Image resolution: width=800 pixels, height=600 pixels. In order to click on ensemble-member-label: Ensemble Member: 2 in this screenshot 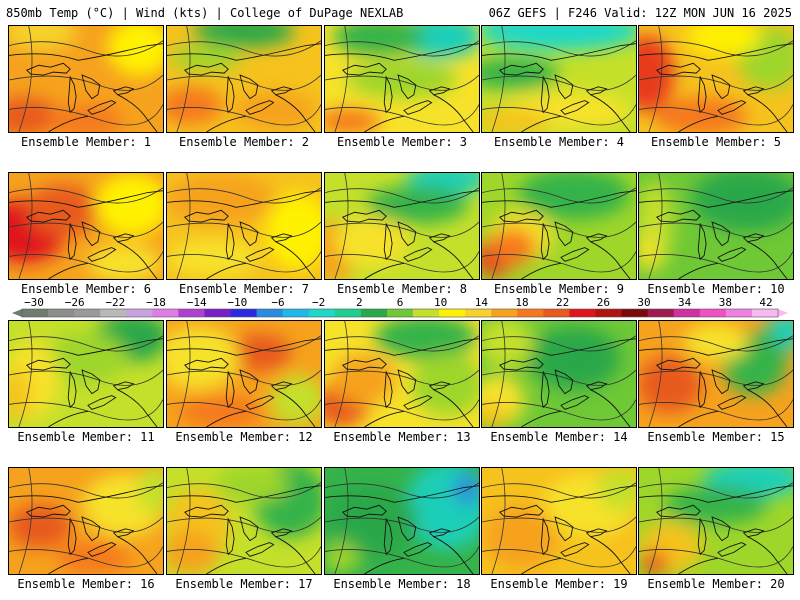, I will do `click(244, 142)`.